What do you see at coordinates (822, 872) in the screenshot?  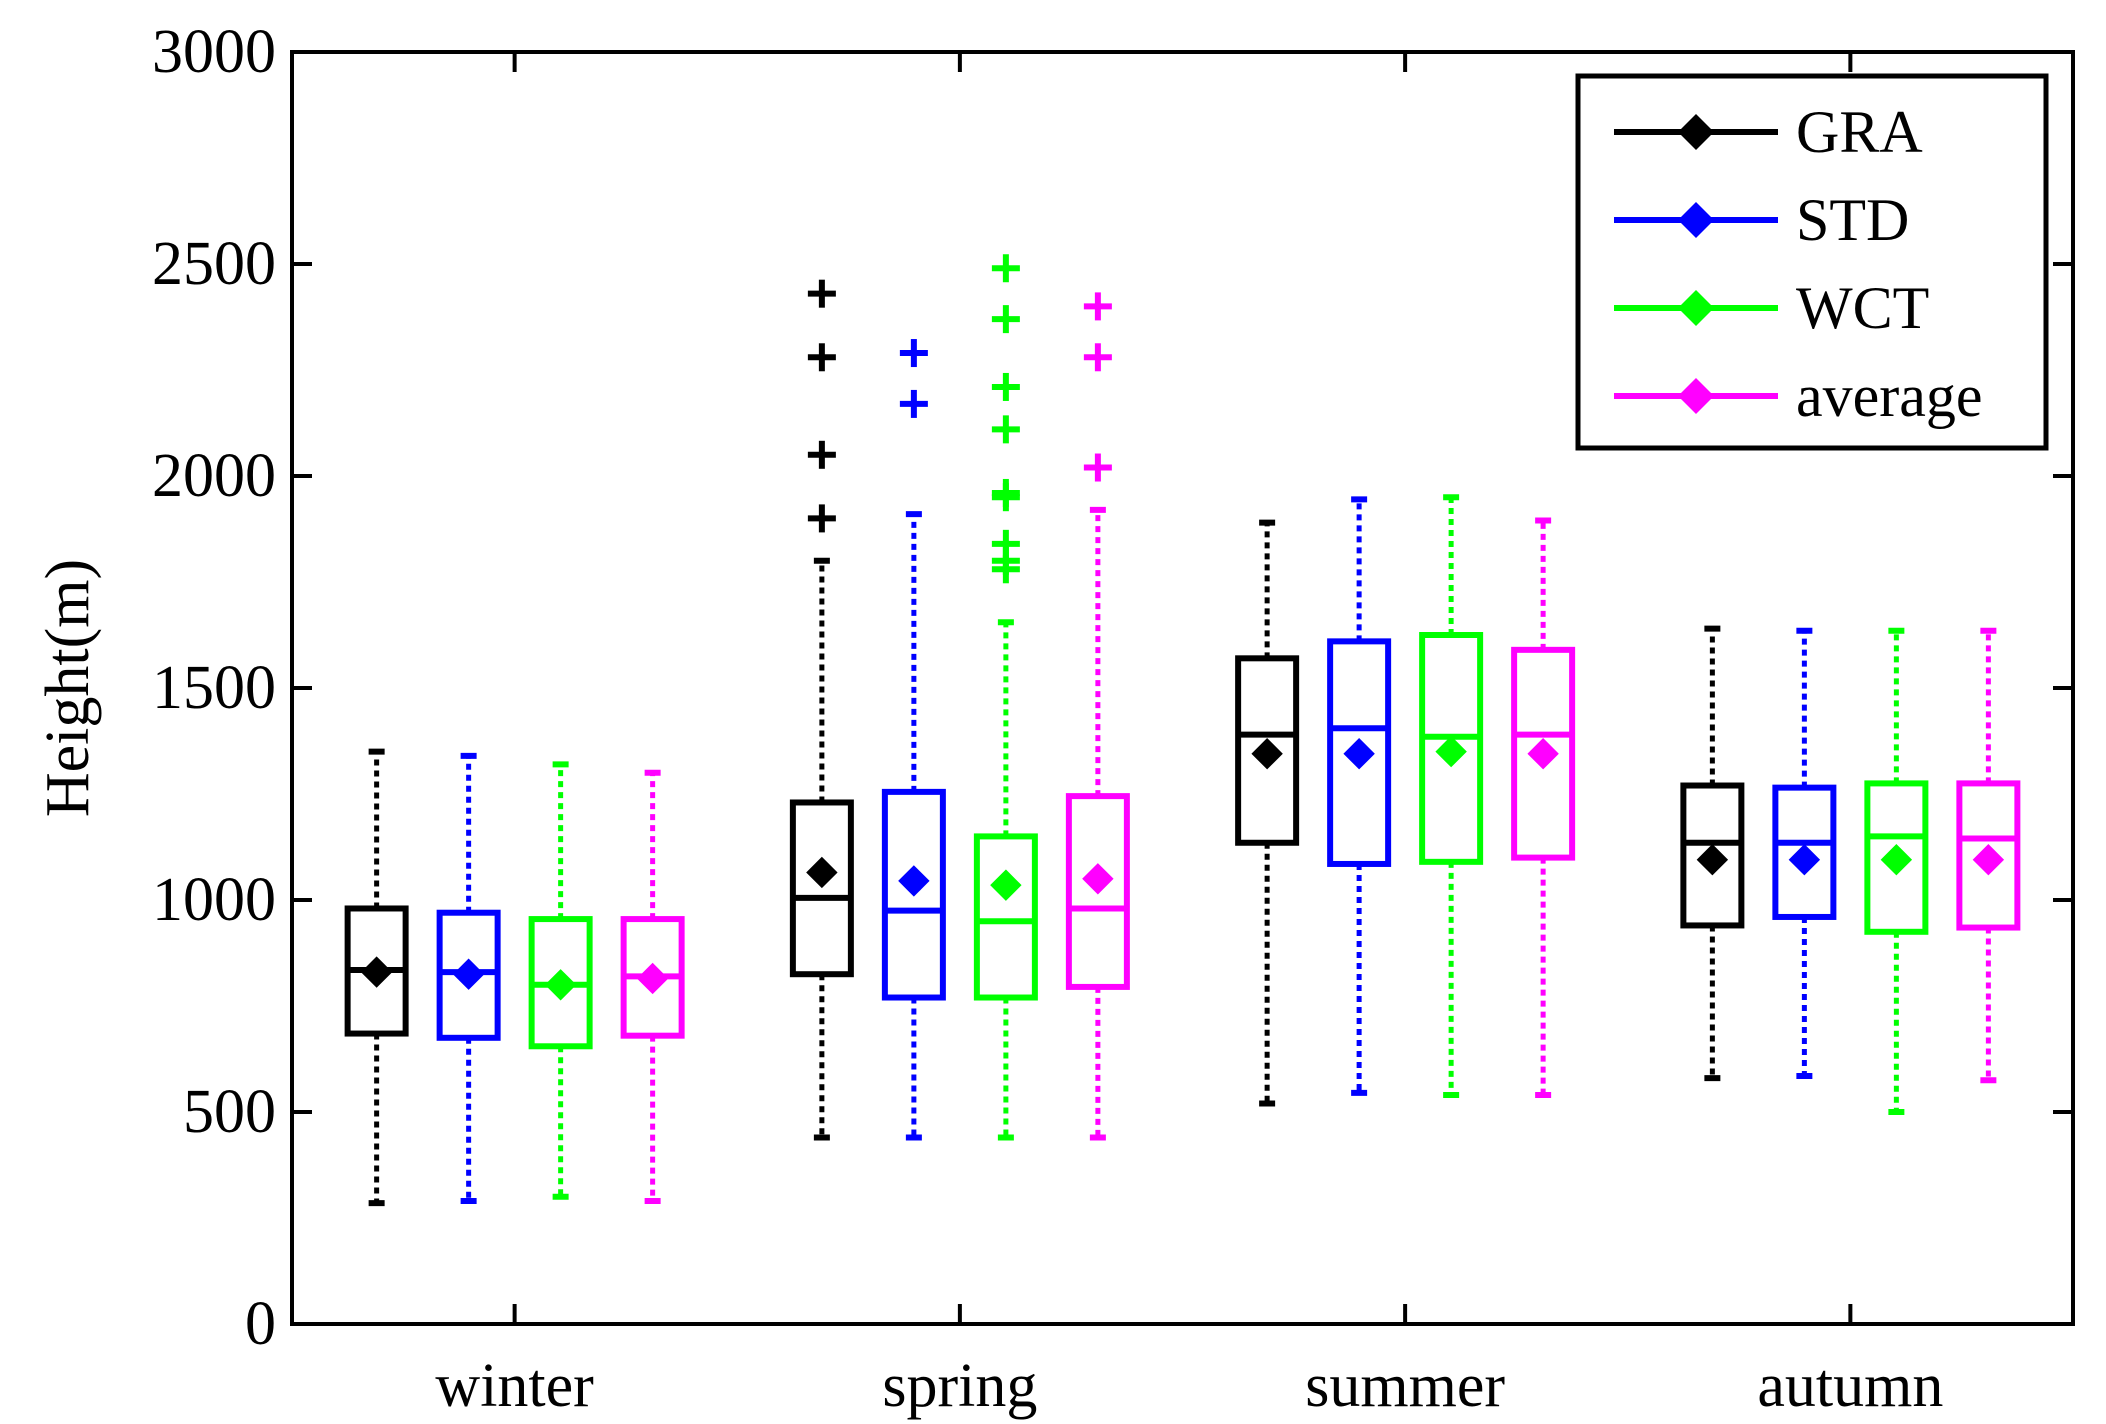 I see `mean-marker-gra-spring` at bounding box center [822, 872].